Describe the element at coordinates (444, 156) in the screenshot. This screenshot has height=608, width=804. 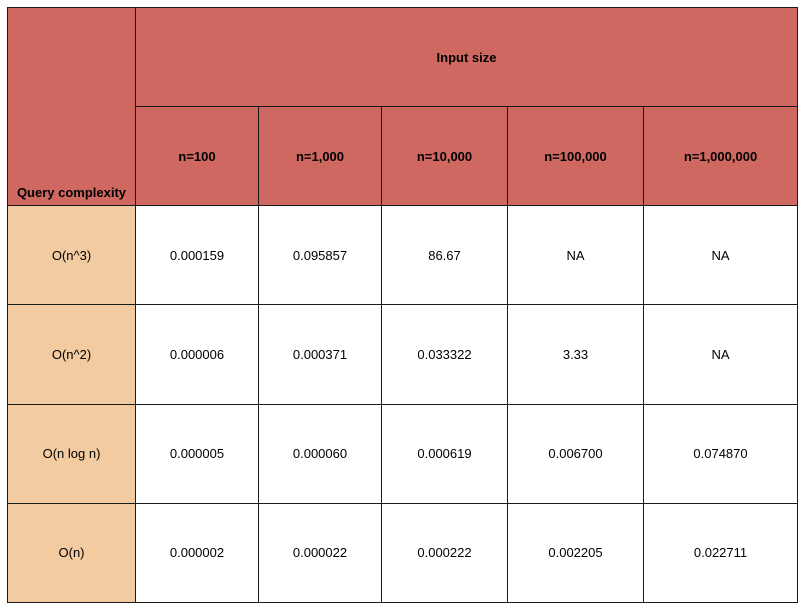
I see `column-header: n=10,000` at that location.